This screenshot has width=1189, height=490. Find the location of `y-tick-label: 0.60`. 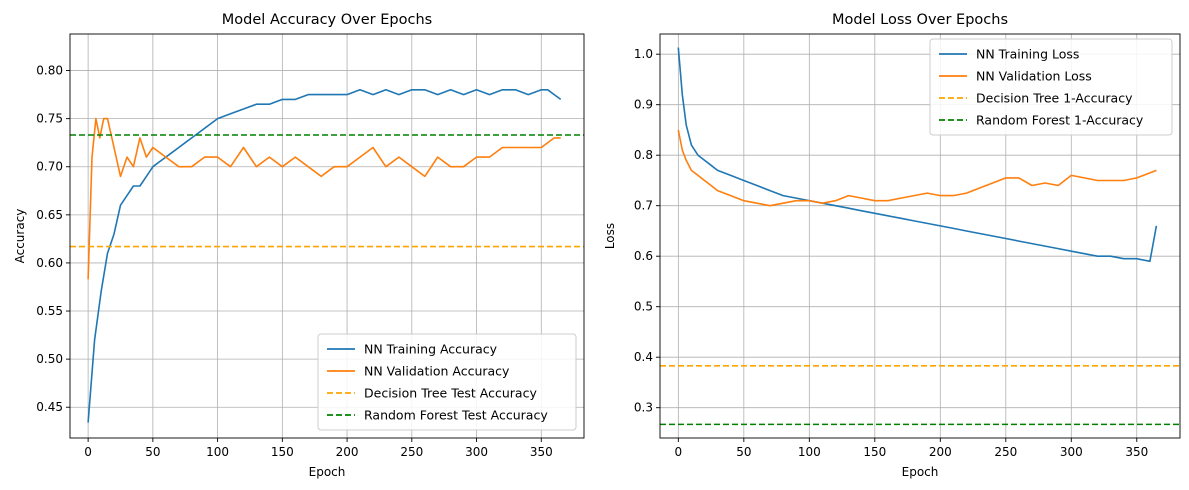

y-tick-label: 0.60 is located at coordinates (49, 263).